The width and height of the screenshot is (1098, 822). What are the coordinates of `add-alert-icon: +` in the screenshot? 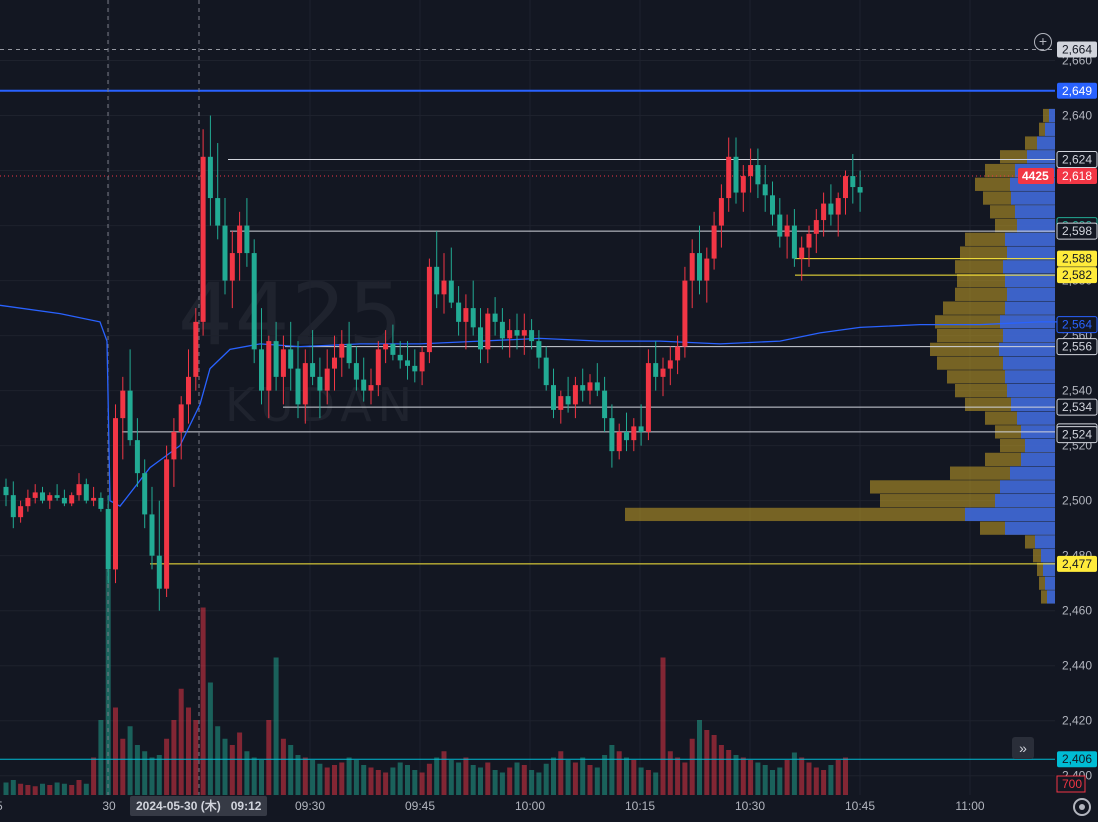 It's located at (1043, 42).